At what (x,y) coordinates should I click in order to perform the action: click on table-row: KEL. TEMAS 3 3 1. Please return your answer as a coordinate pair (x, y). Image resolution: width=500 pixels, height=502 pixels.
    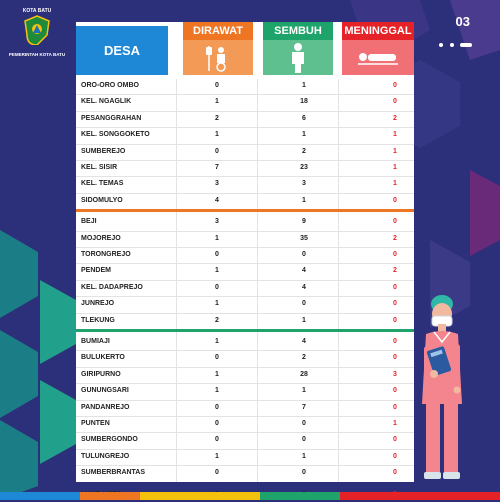
    Looking at the image, I should click on (245, 184).